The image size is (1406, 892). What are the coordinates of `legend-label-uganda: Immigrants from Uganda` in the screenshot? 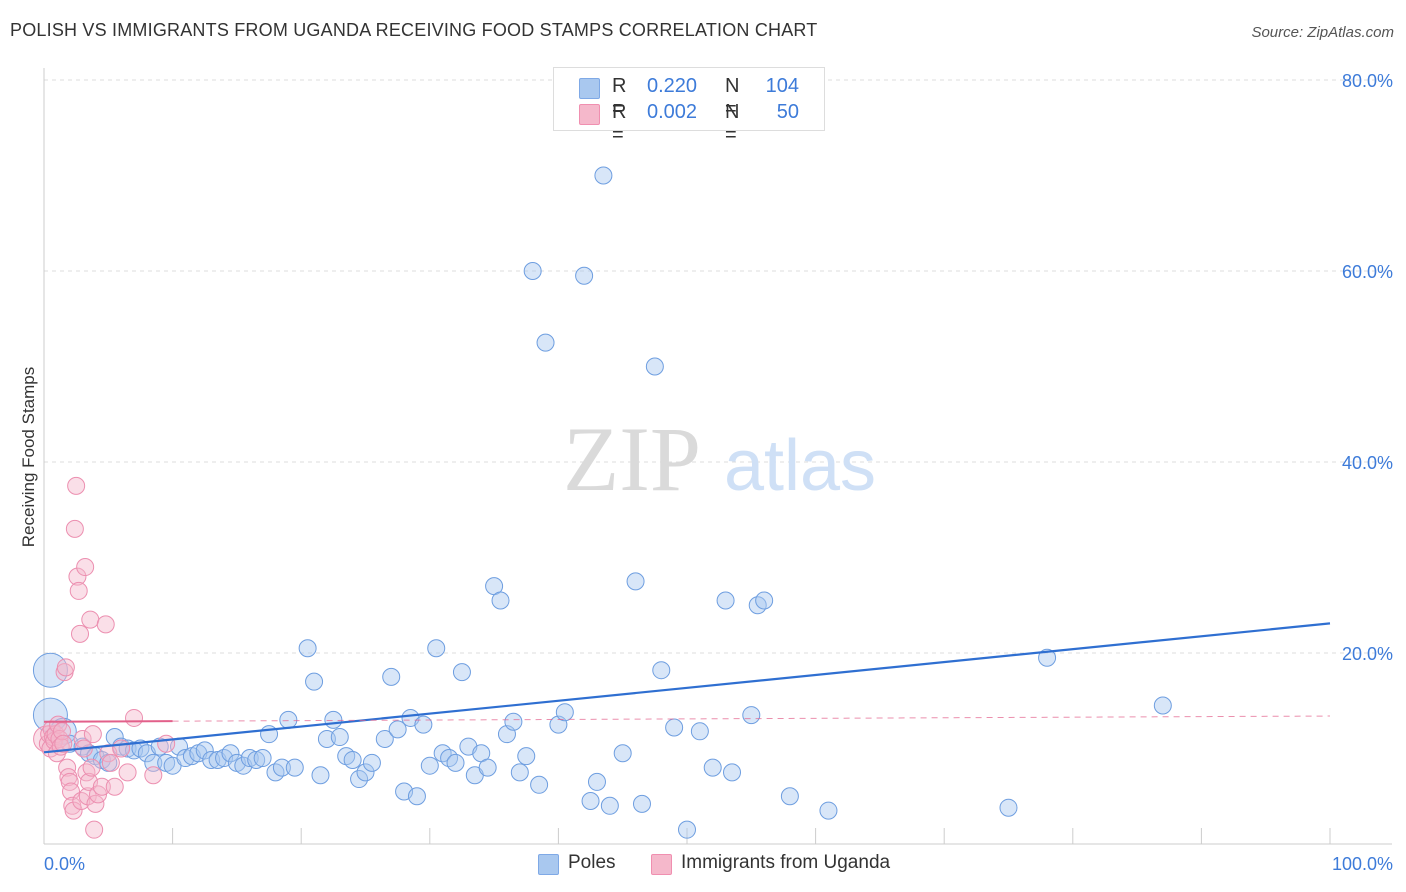 It's located at (786, 862).